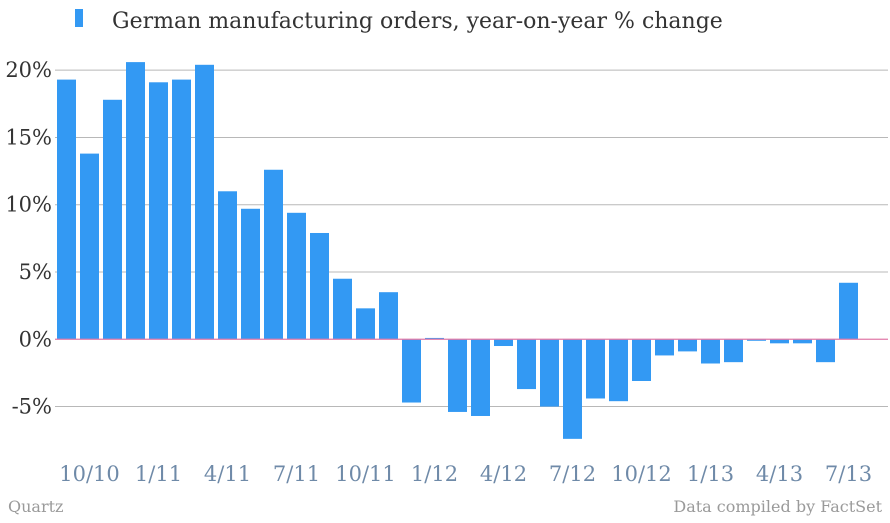 Image resolution: width=890 pixels, height=523 pixels. I want to click on x-tick-label: 10/12, so click(641, 474).